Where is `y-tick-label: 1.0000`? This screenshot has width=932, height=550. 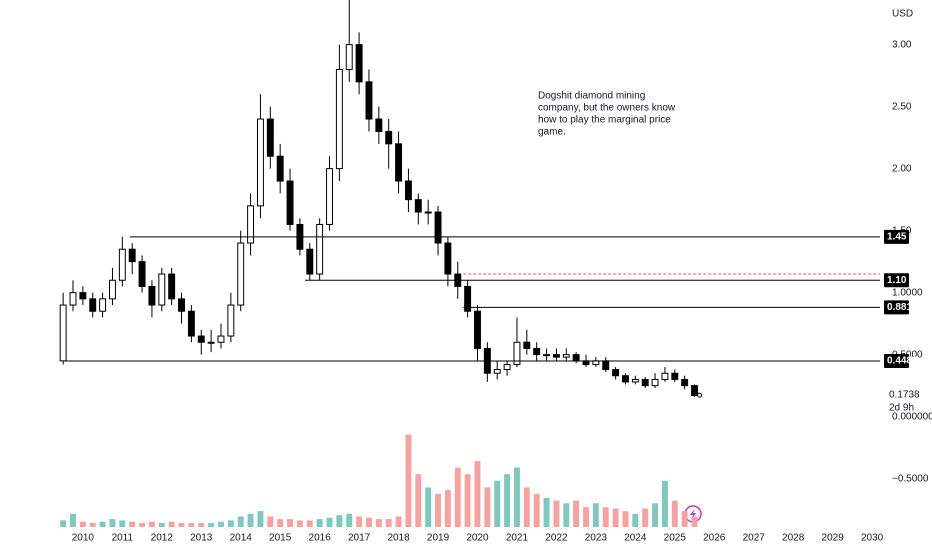 y-tick-label: 1.0000 is located at coordinates (907, 292).